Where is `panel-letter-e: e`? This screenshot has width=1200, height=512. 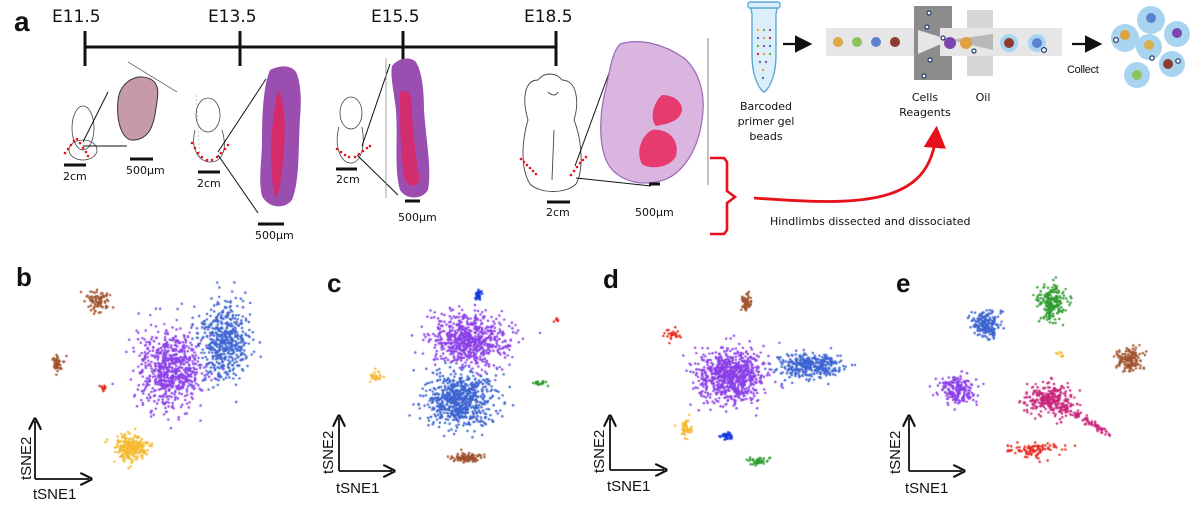
panel-letter-e: e is located at coordinates (903, 283).